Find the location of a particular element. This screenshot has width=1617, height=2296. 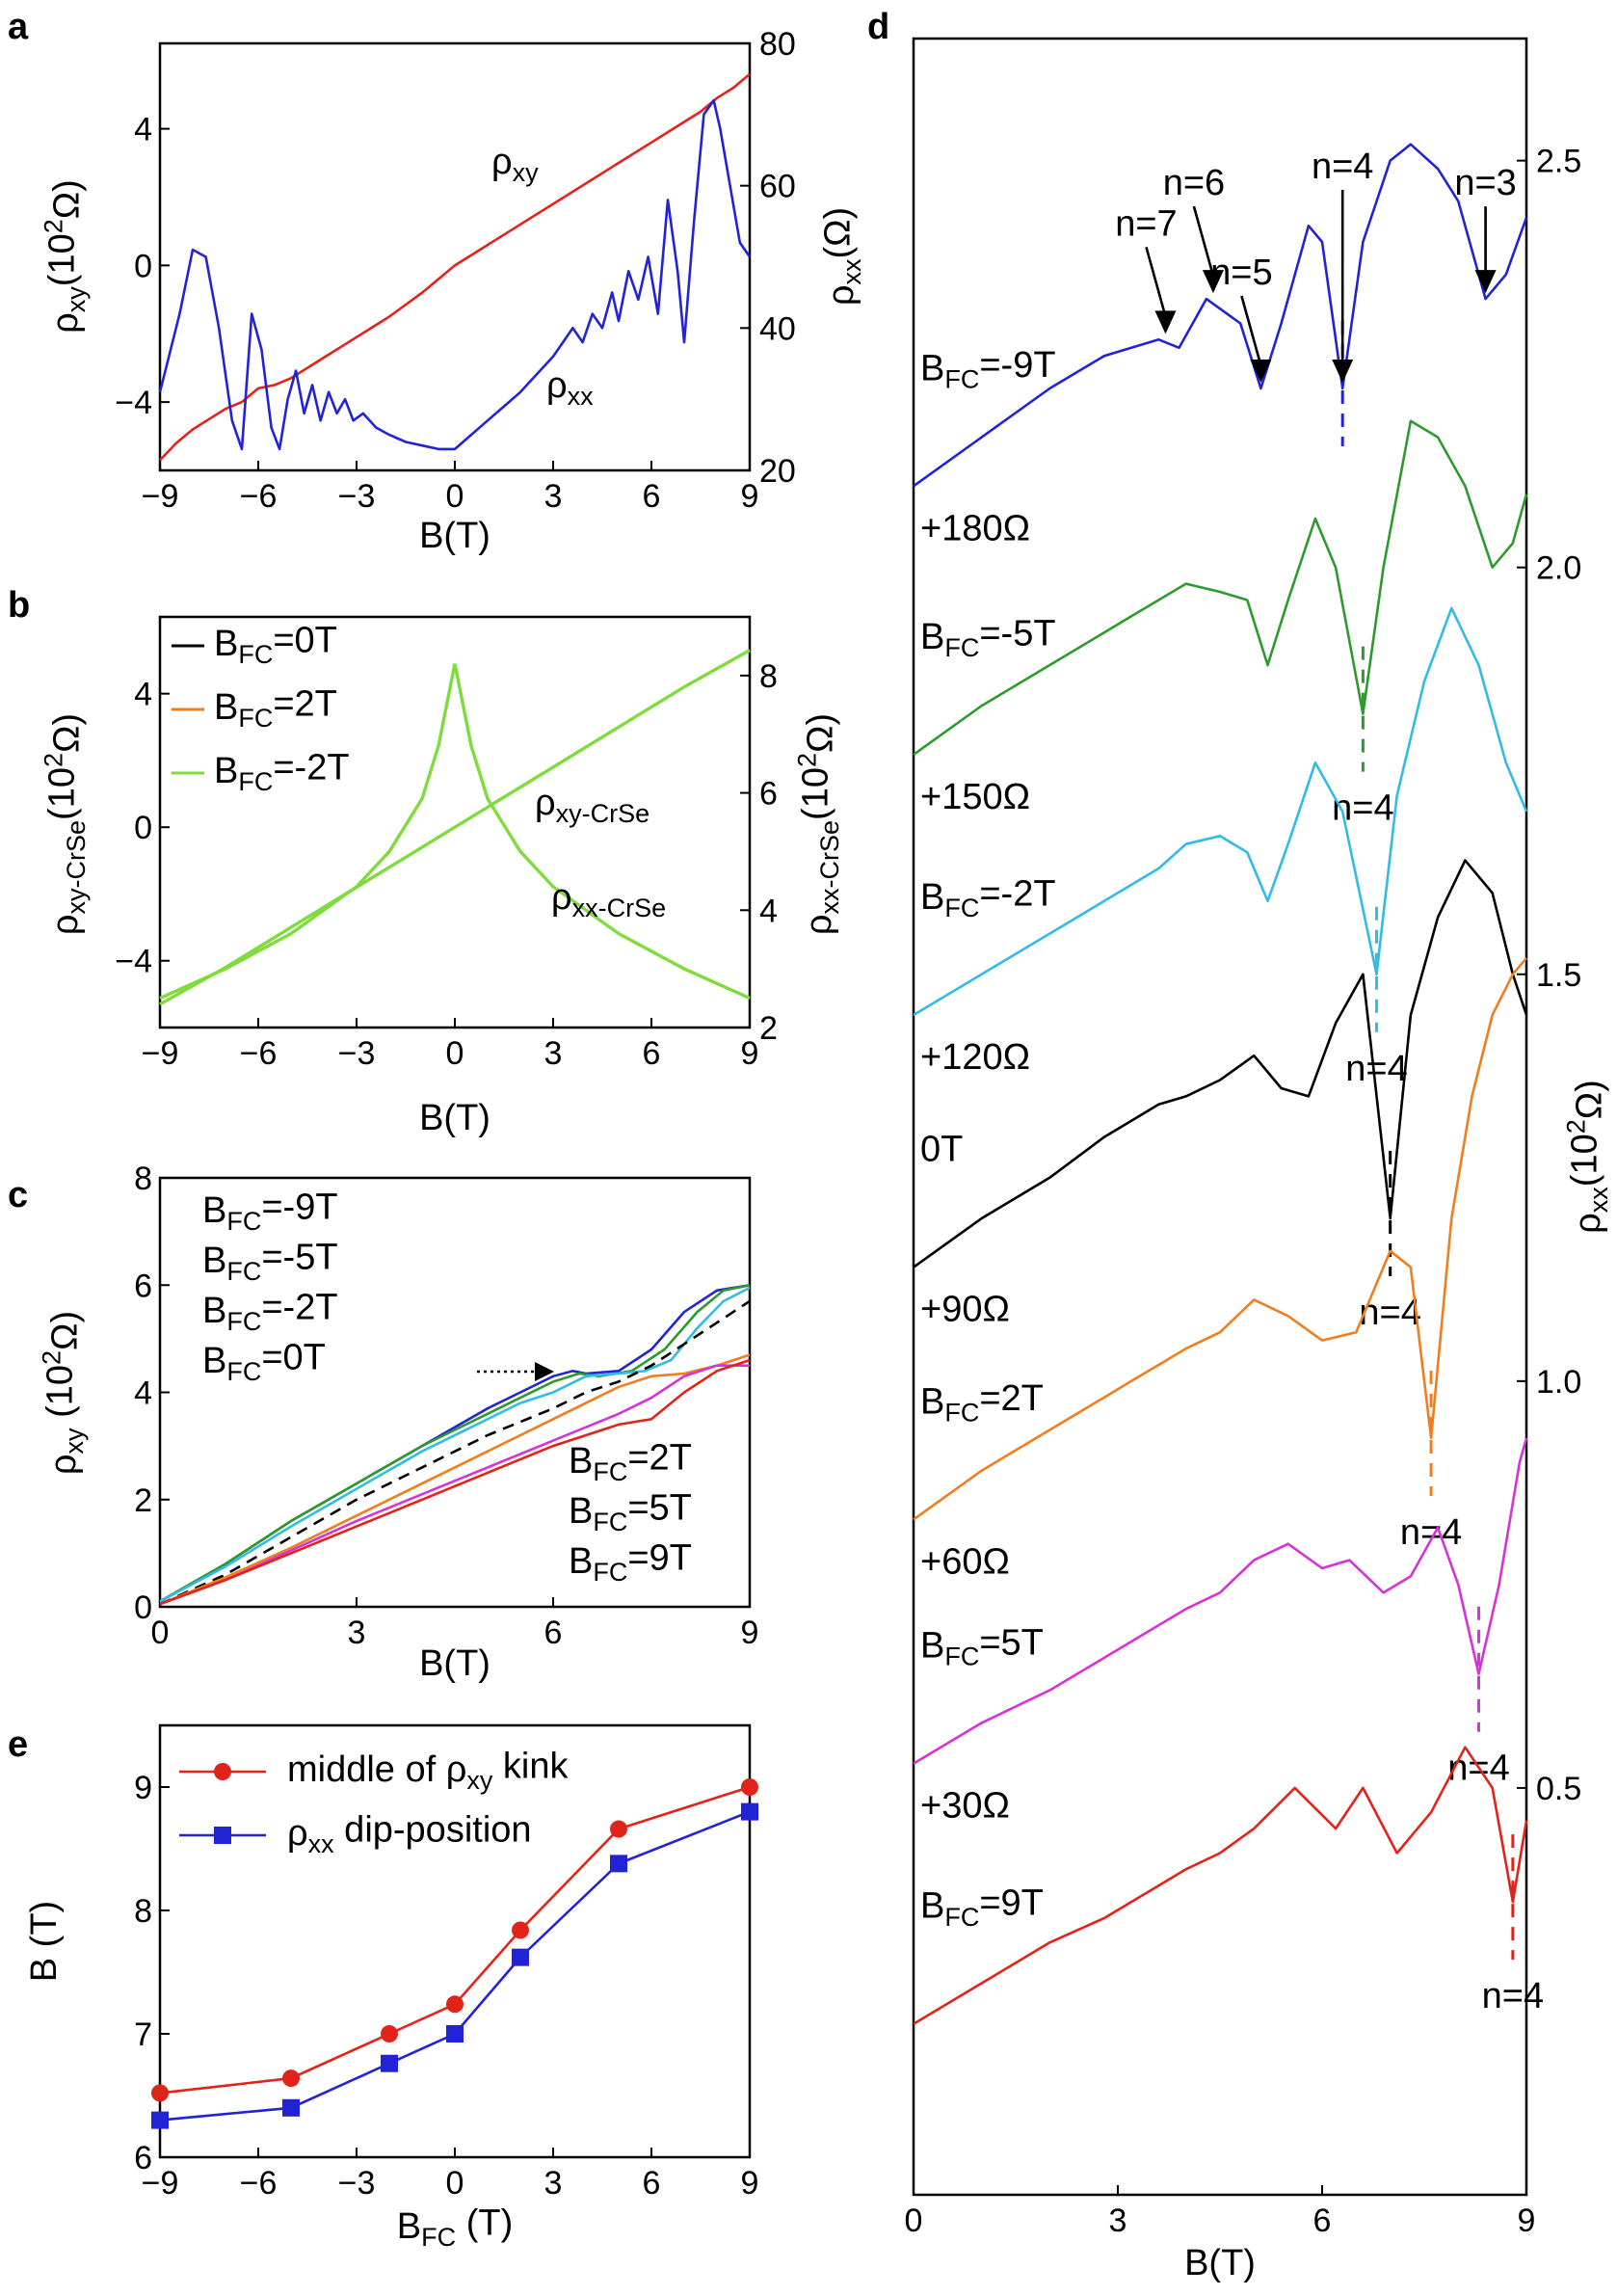

panel-d-ytick-label-right: 1.5 is located at coordinates (1559, 975).